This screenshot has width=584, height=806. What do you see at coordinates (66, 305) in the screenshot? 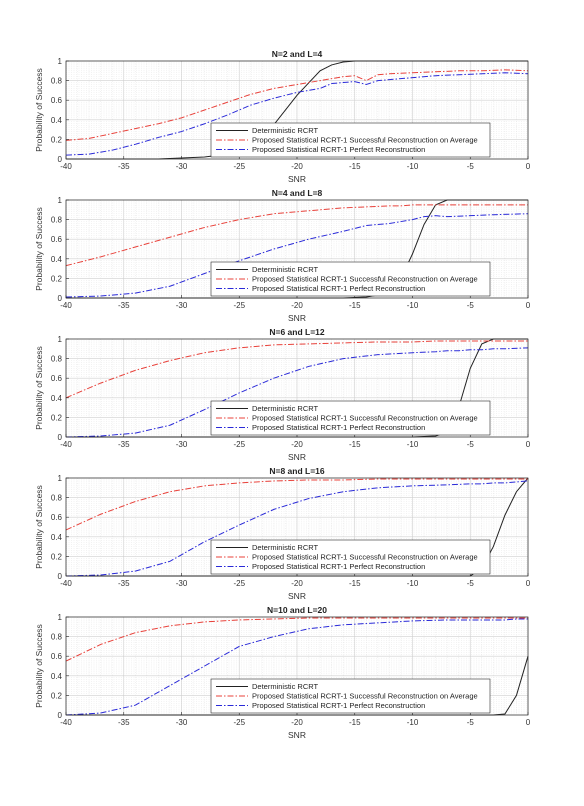
I see `x-tick-label: -40` at bounding box center [66, 305].